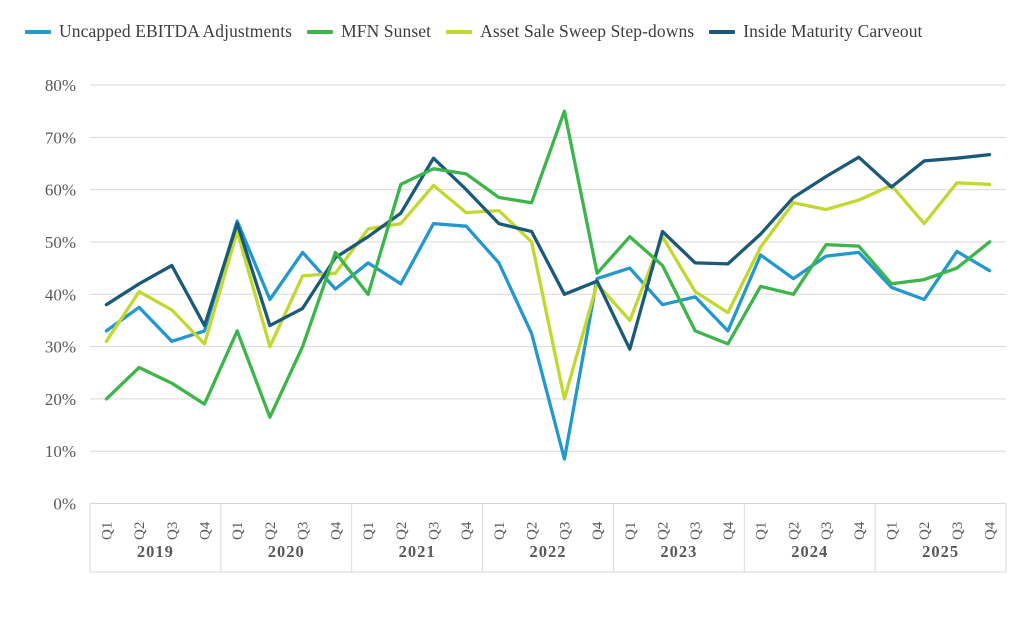 Image resolution: width=1024 pixels, height=629 pixels. I want to click on x-axis-year-label-2022: 2022, so click(548, 551).